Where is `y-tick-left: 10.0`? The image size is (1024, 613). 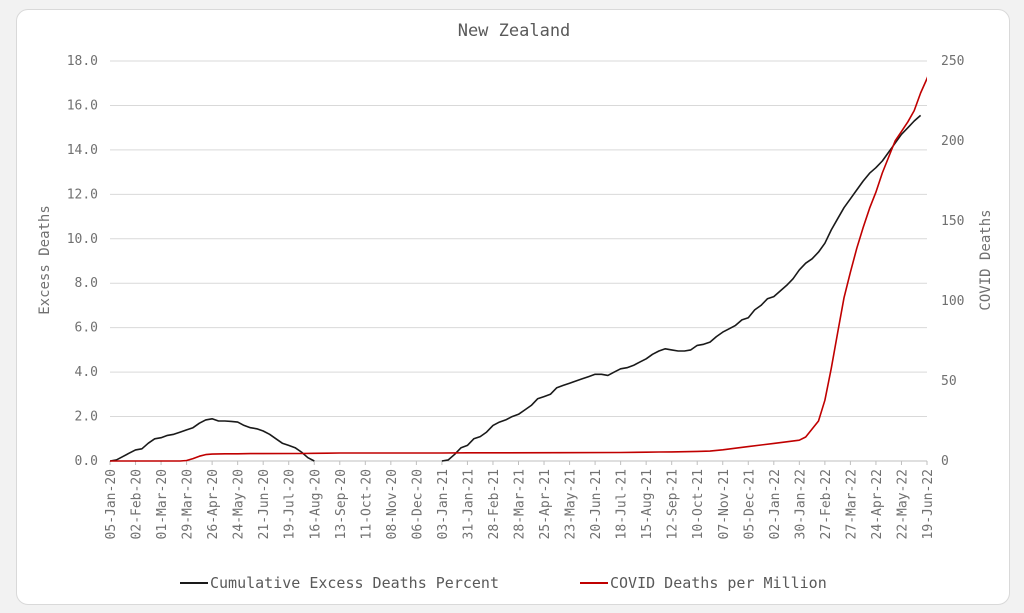
y-tick-left: 10.0 is located at coordinates (82, 239).